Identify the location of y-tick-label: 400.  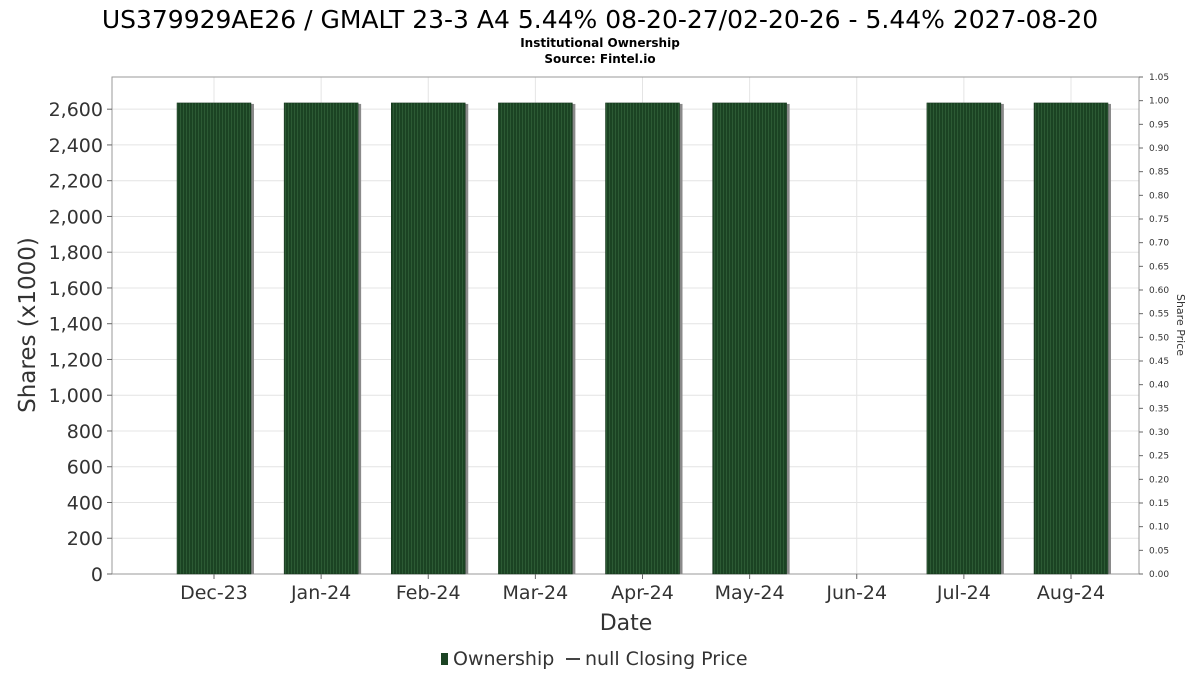
(85, 503).